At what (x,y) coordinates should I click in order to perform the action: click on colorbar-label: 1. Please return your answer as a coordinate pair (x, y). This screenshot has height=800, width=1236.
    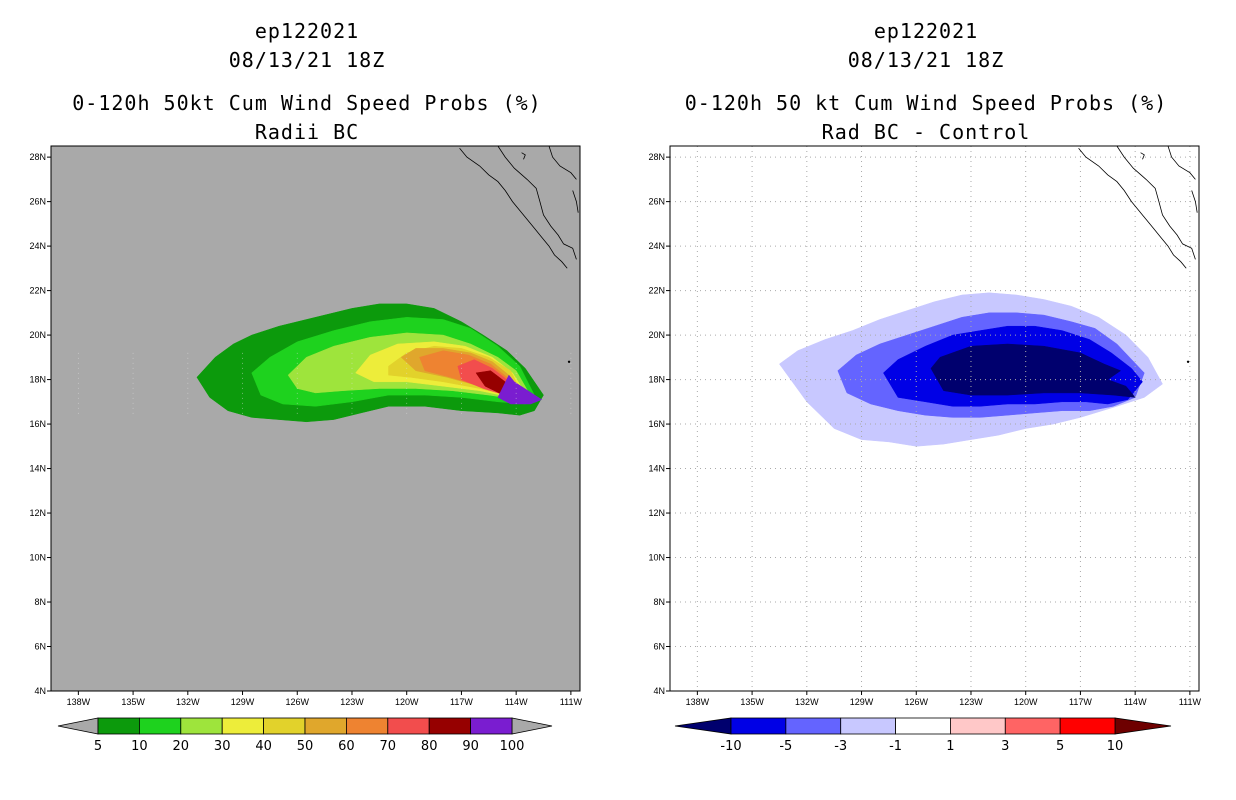
    Looking at the image, I should click on (950, 746).